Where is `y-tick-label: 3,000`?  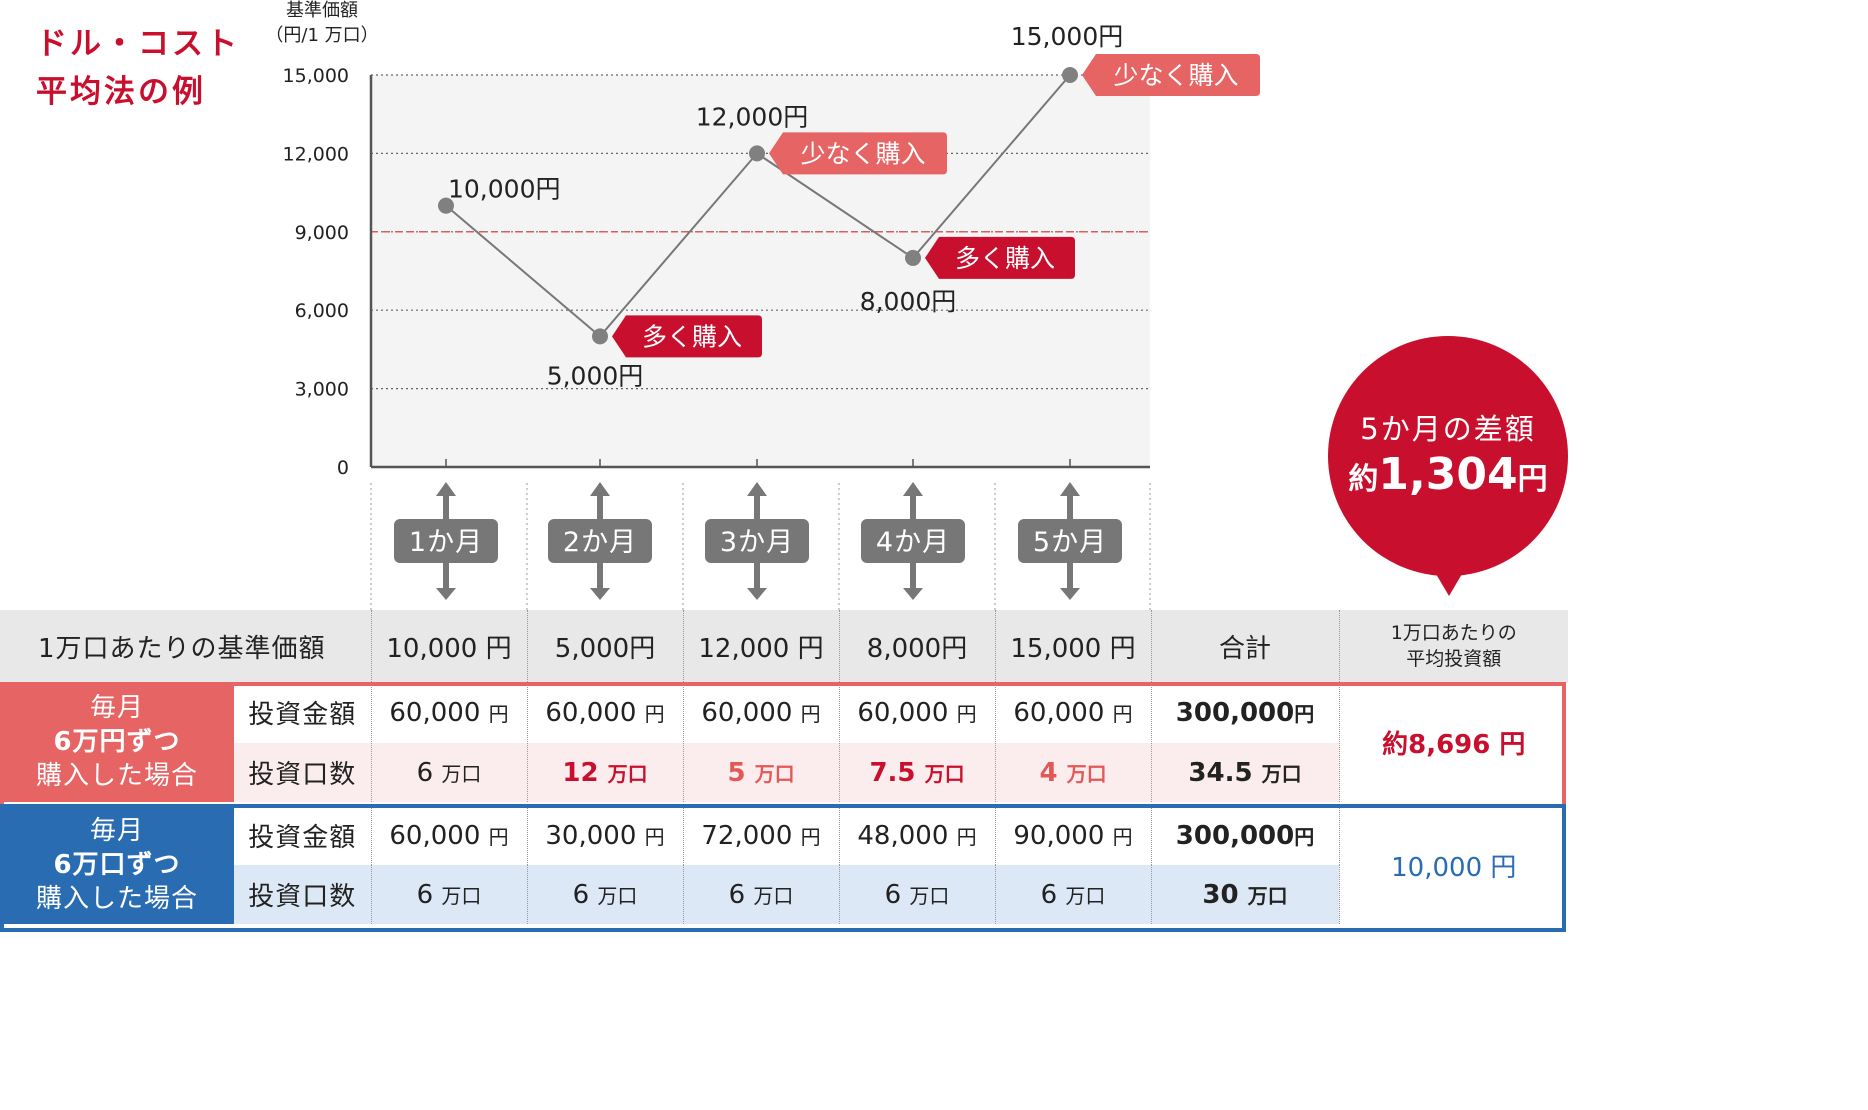 y-tick-label: 3,000 is located at coordinates (322, 390).